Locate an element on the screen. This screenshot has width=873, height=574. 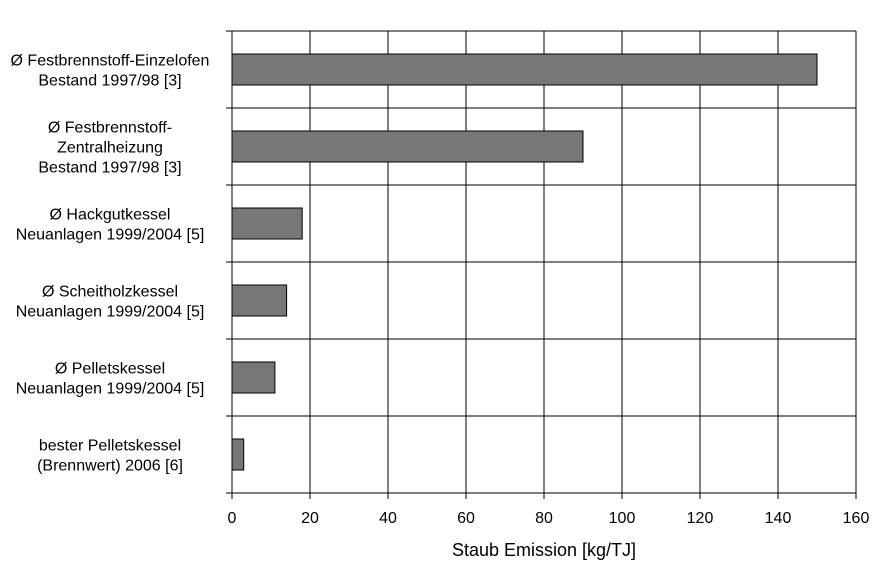
category-label-line: (Brennwert) 2006 [6] is located at coordinates (110, 466).